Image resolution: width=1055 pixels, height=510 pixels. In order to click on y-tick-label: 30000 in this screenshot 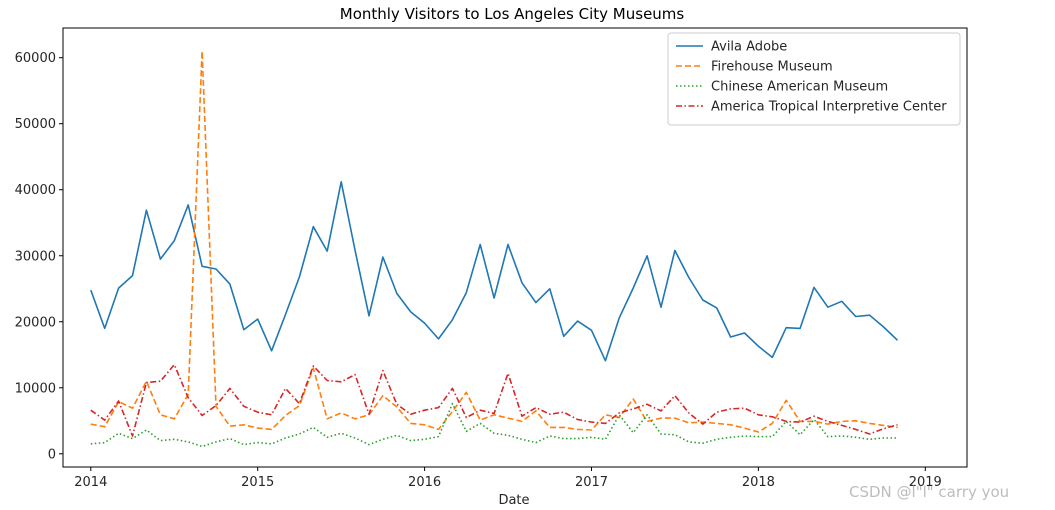, I will do `click(35, 256)`.